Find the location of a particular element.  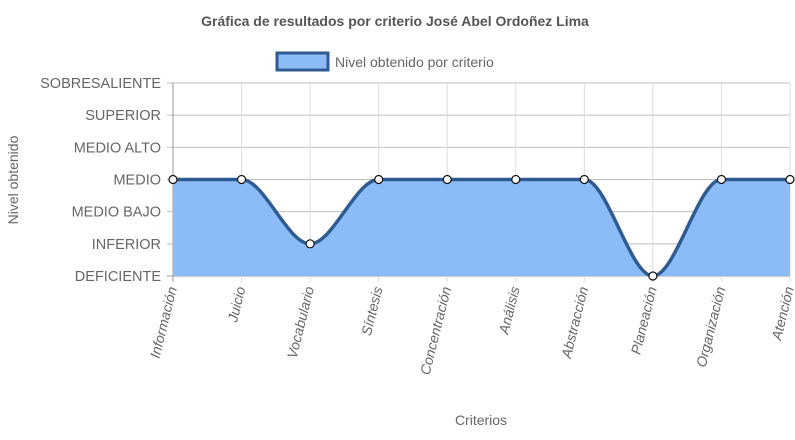

x-tick-label: Vocabulario is located at coordinates (300, 322).